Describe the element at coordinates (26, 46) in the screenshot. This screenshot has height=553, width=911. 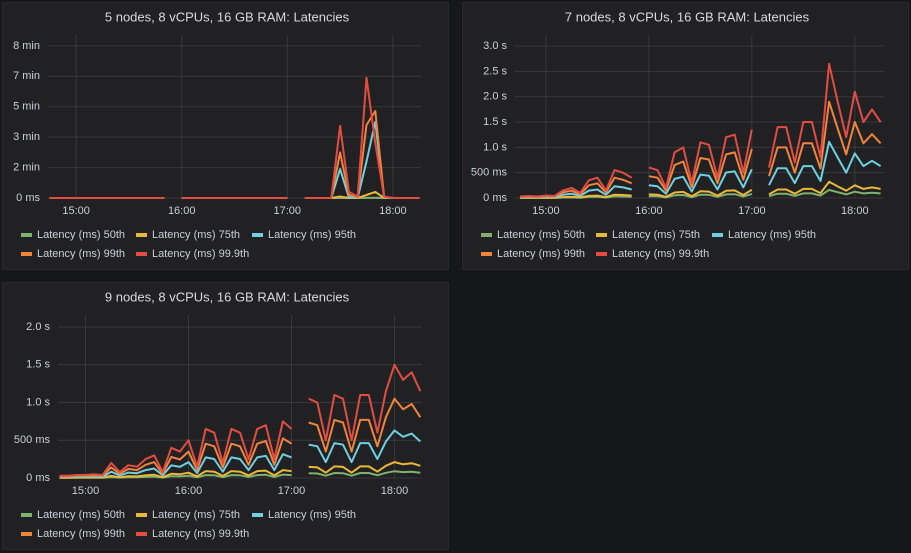
I see `y-tick-label: 8 min` at that location.